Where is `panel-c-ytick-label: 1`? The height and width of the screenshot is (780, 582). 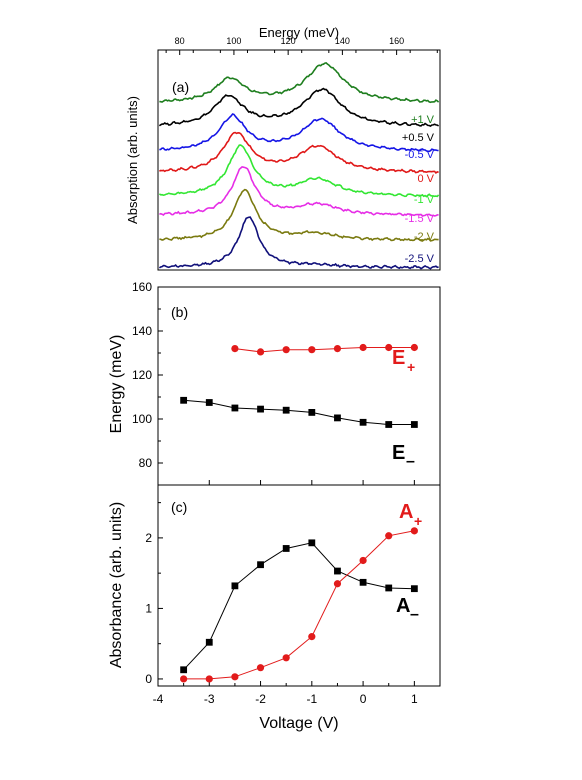
panel-c-ytick-label: 1 is located at coordinates (148, 608).